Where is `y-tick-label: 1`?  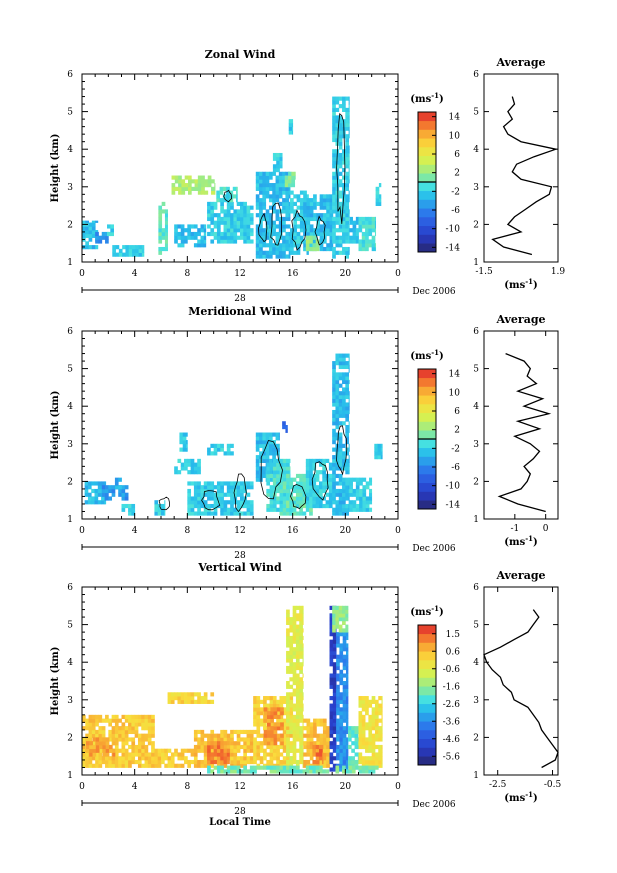
y-tick-label: 1 is located at coordinates (70, 520).